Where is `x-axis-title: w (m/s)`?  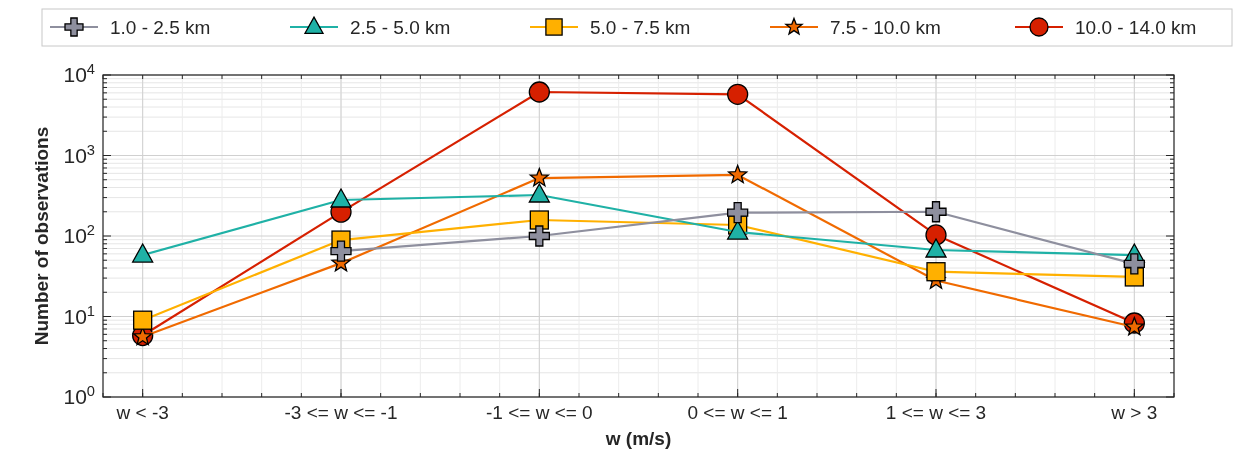 x-axis-title: w (m/s) is located at coordinates (638, 438).